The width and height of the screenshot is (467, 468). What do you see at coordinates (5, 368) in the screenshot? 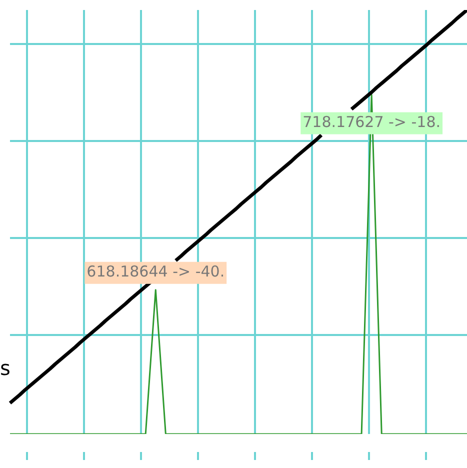
I see `annotation: s` at bounding box center [5, 368].